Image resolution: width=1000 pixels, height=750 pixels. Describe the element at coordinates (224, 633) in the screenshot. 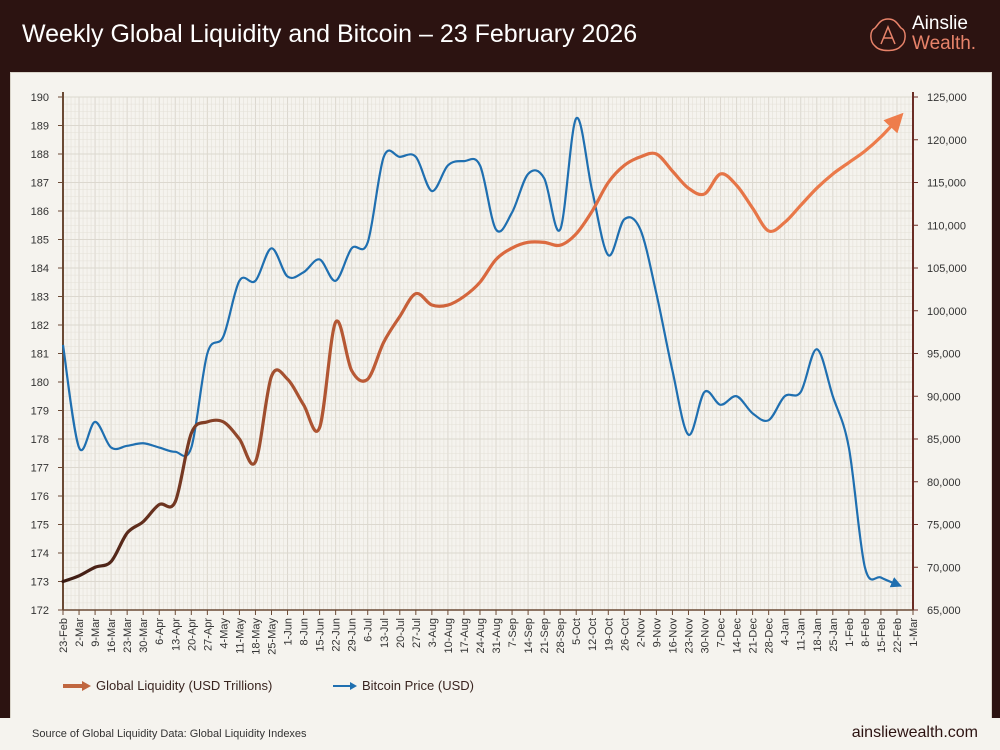

I see `x-tick-label: 4-May` at that location.